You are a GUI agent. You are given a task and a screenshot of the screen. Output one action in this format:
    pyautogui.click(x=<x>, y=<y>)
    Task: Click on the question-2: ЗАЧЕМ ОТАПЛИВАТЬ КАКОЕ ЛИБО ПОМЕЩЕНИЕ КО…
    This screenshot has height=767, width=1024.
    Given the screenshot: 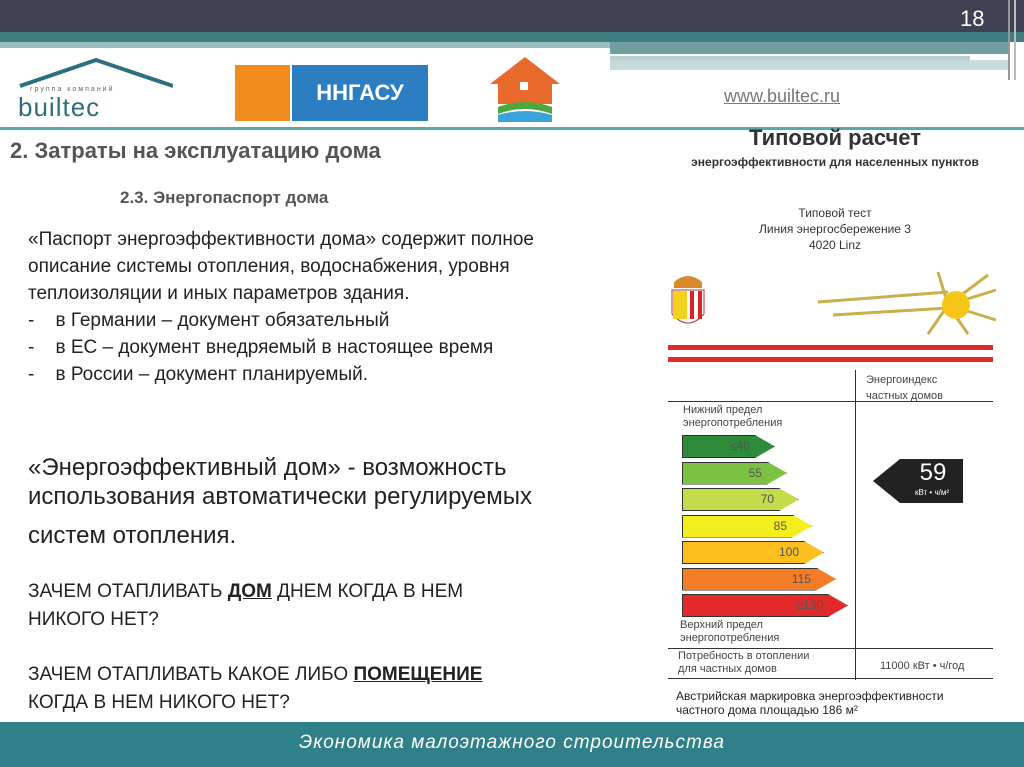 What is the action you would take?
    pyautogui.click(x=255, y=688)
    